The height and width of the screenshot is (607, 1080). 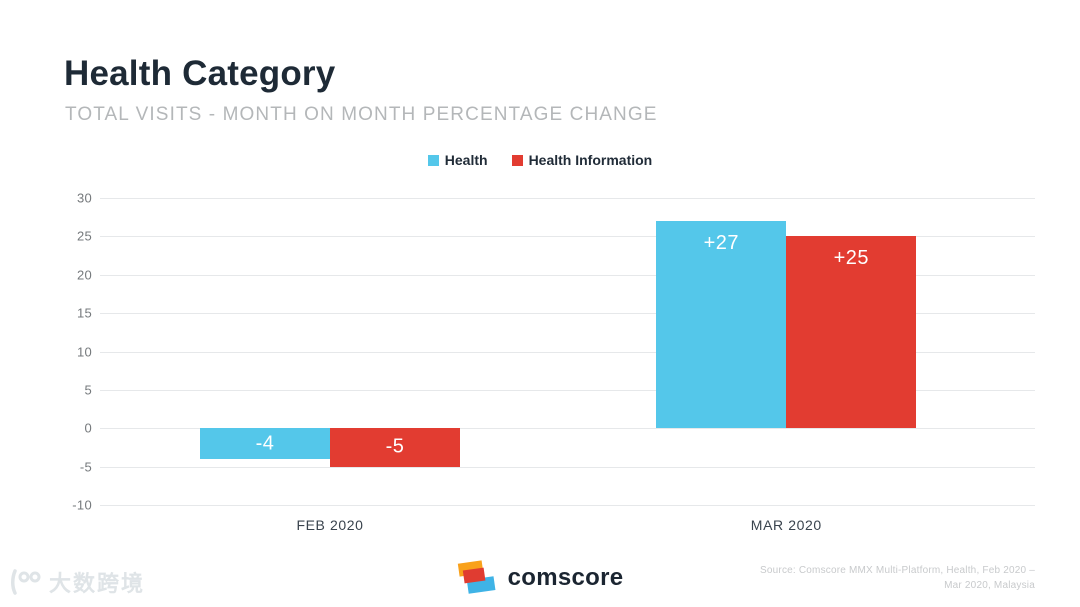 What do you see at coordinates (477, 577) in the screenshot?
I see `comscore-logo-icon` at bounding box center [477, 577].